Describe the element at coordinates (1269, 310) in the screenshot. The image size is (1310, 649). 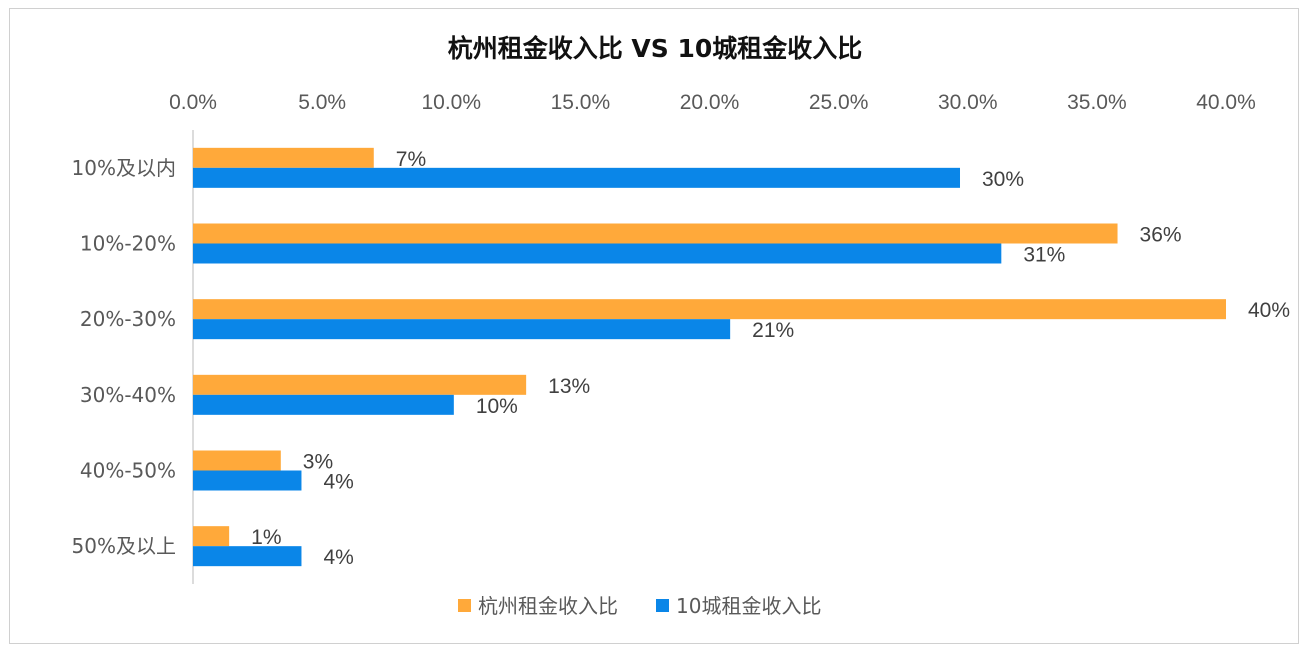
I see `data-label: 40%` at that location.